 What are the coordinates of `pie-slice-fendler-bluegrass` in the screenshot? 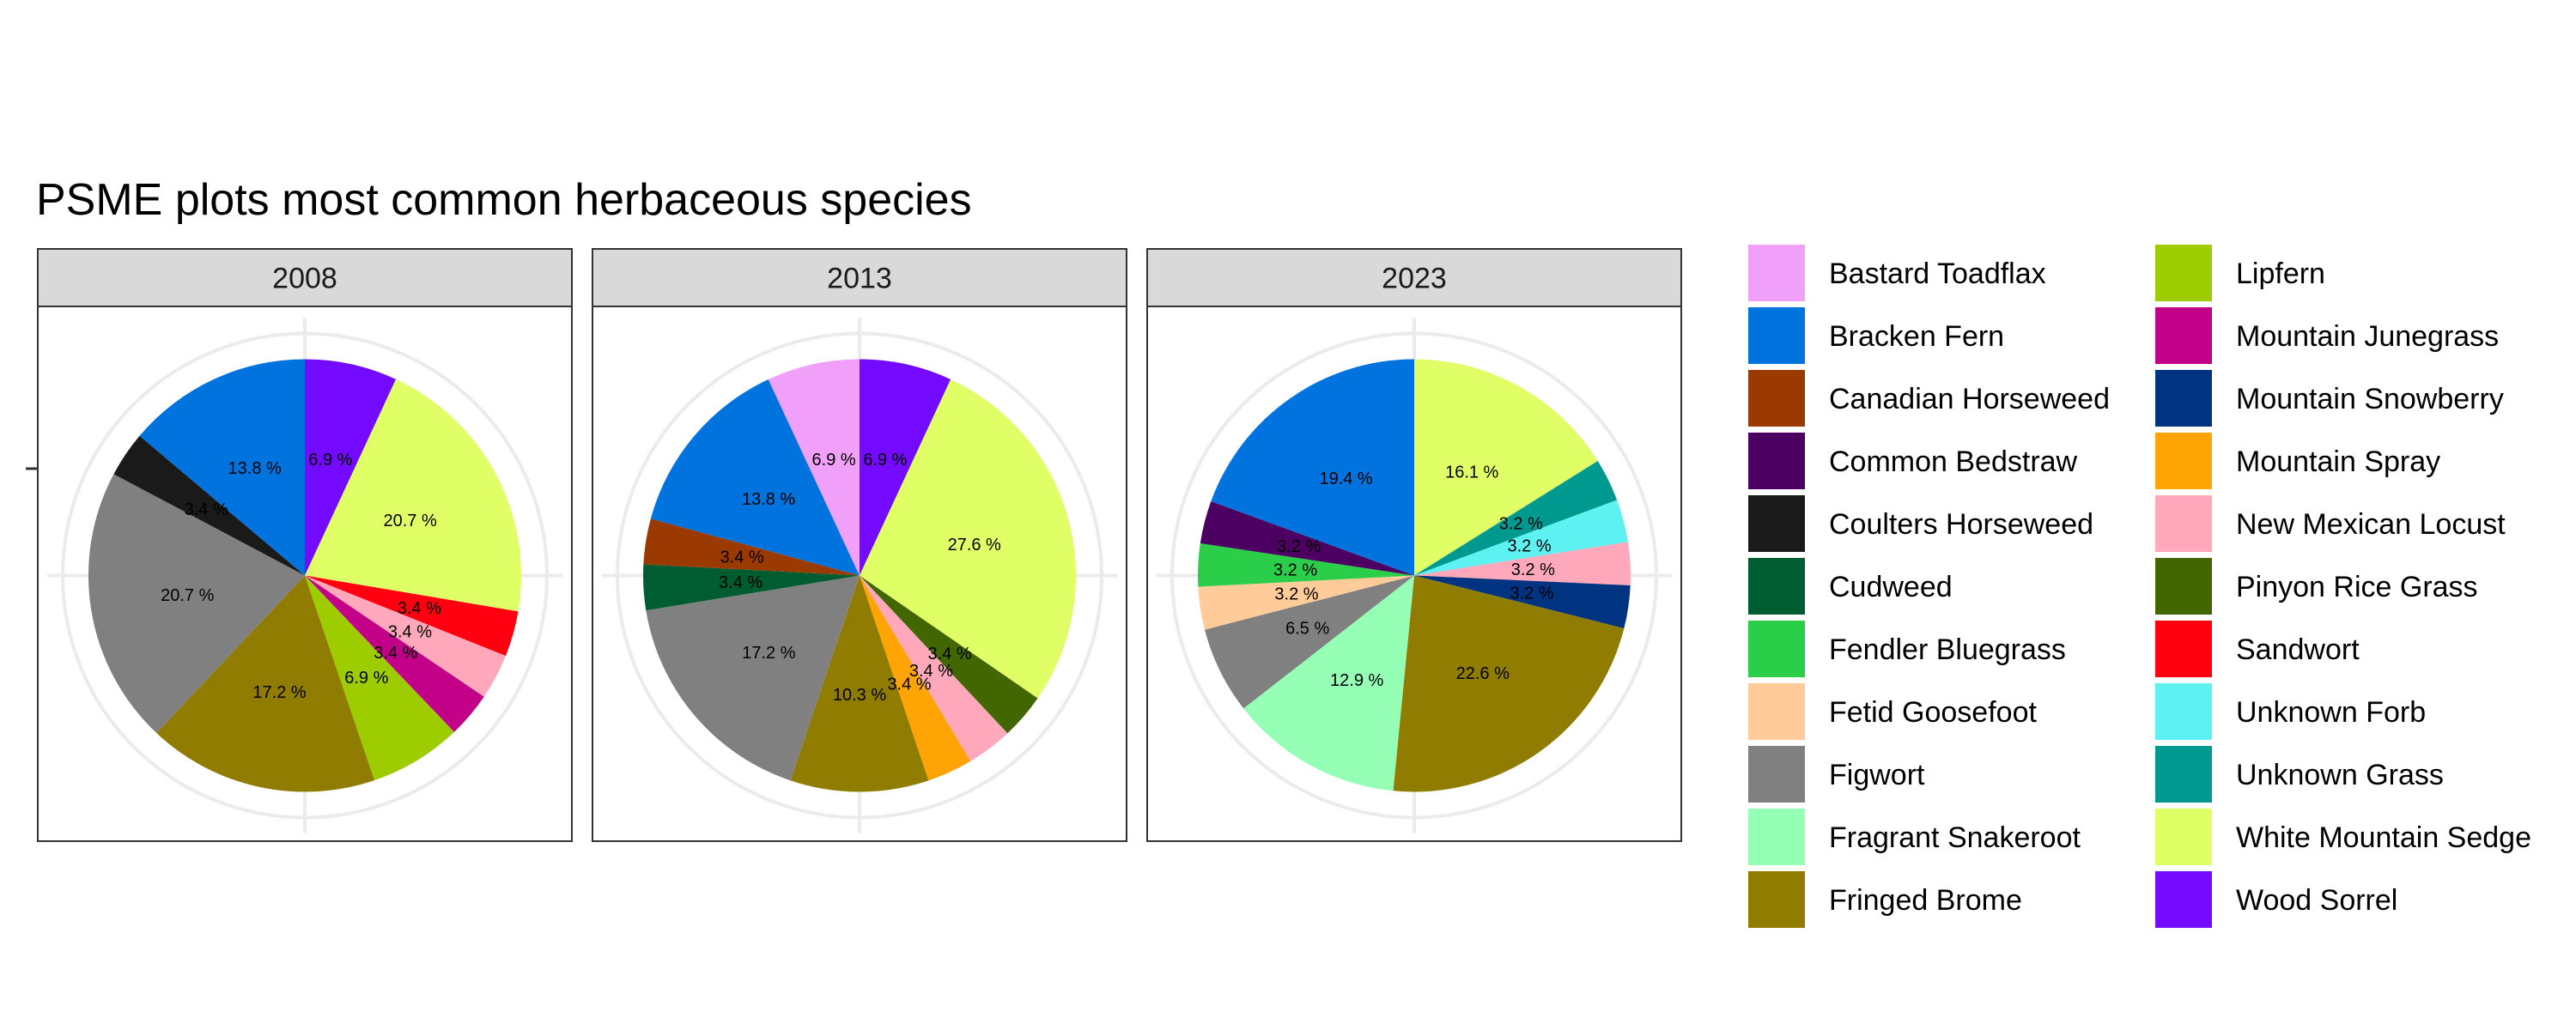 It's located at (1306, 564).